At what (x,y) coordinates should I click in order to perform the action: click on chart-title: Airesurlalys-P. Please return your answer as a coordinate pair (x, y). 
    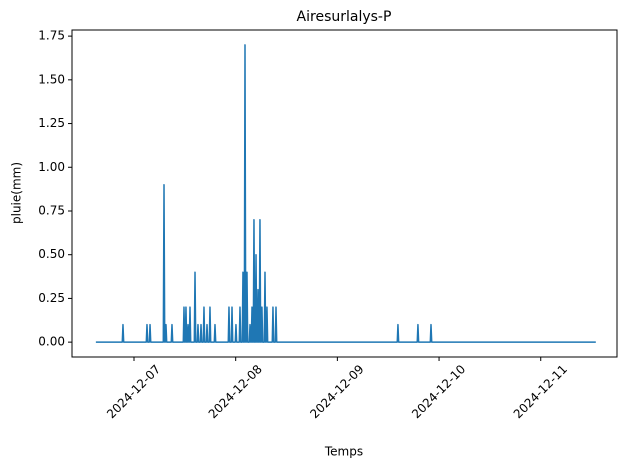
    Looking at the image, I should click on (344, 17).